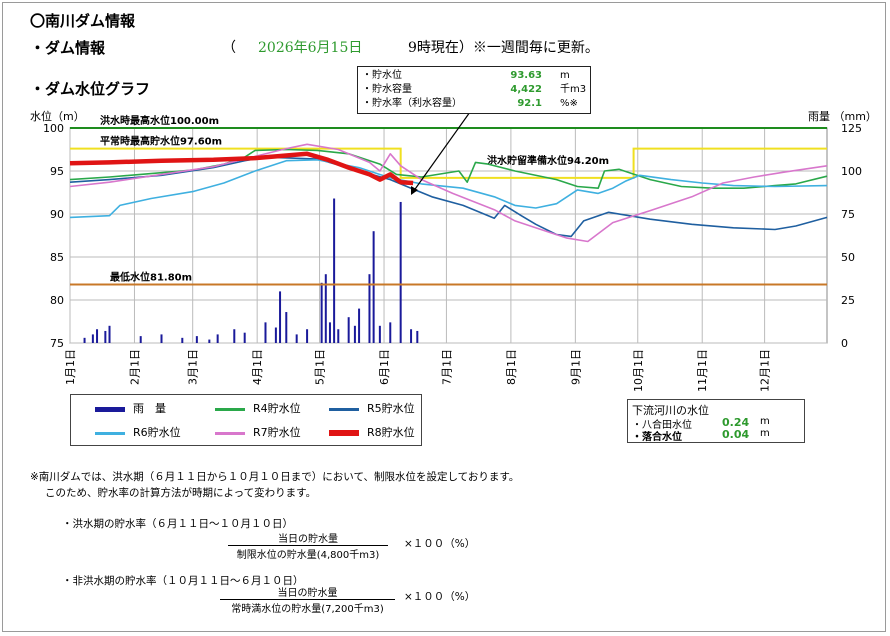  What do you see at coordinates (151, 277) in the screenshot?
I see `reference-line-label: 最低水位81.80m` at bounding box center [151, 277].